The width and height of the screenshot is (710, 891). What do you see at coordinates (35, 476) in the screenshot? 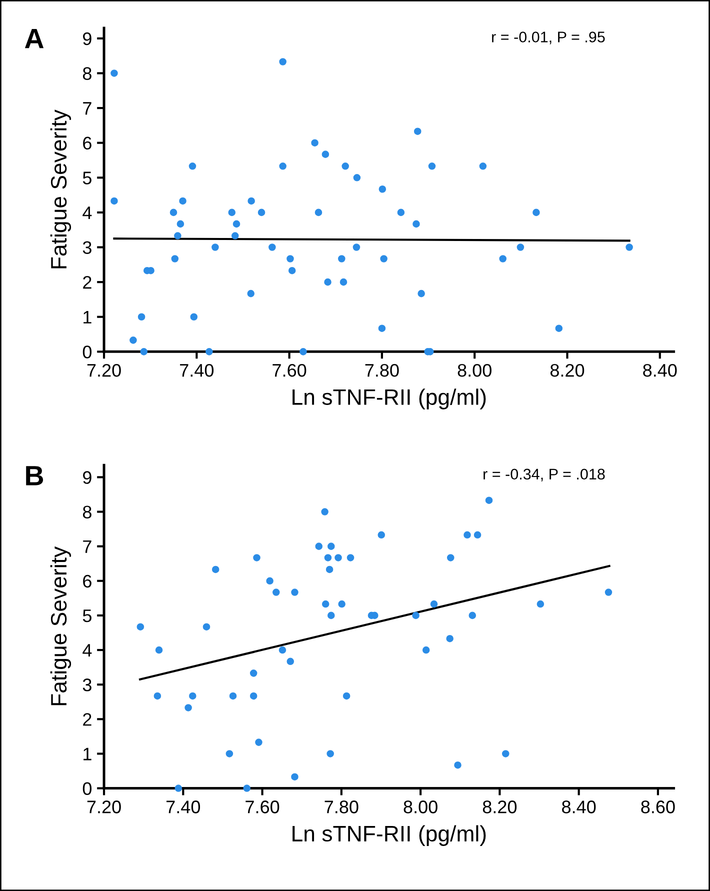
I see `chart-title: B` at bounding box center [35, 476].